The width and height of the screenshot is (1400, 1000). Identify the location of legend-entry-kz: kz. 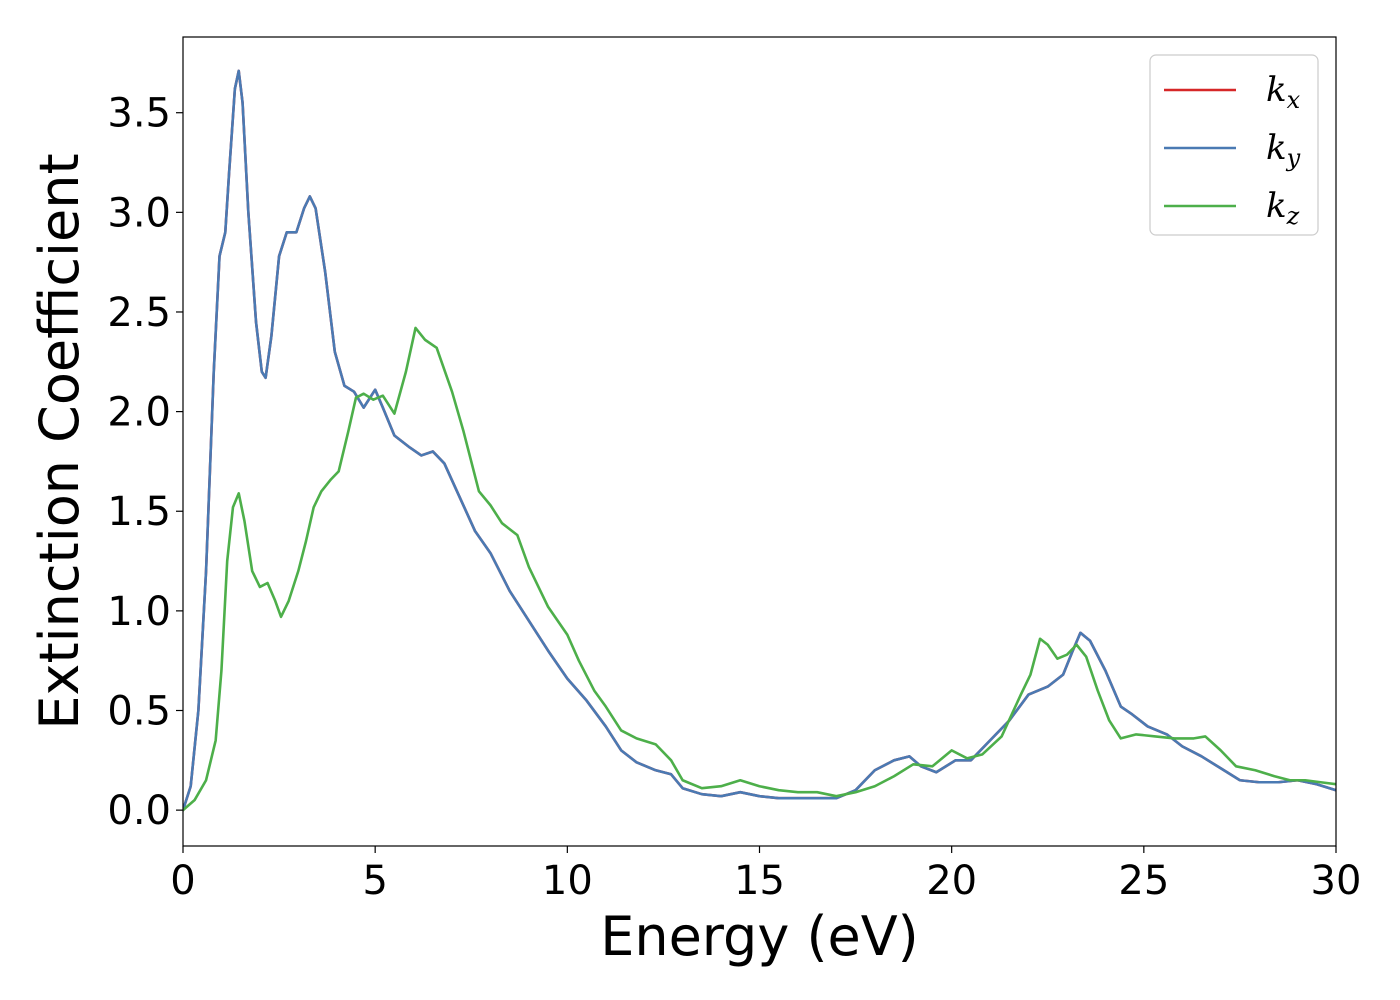
(1232, 208).